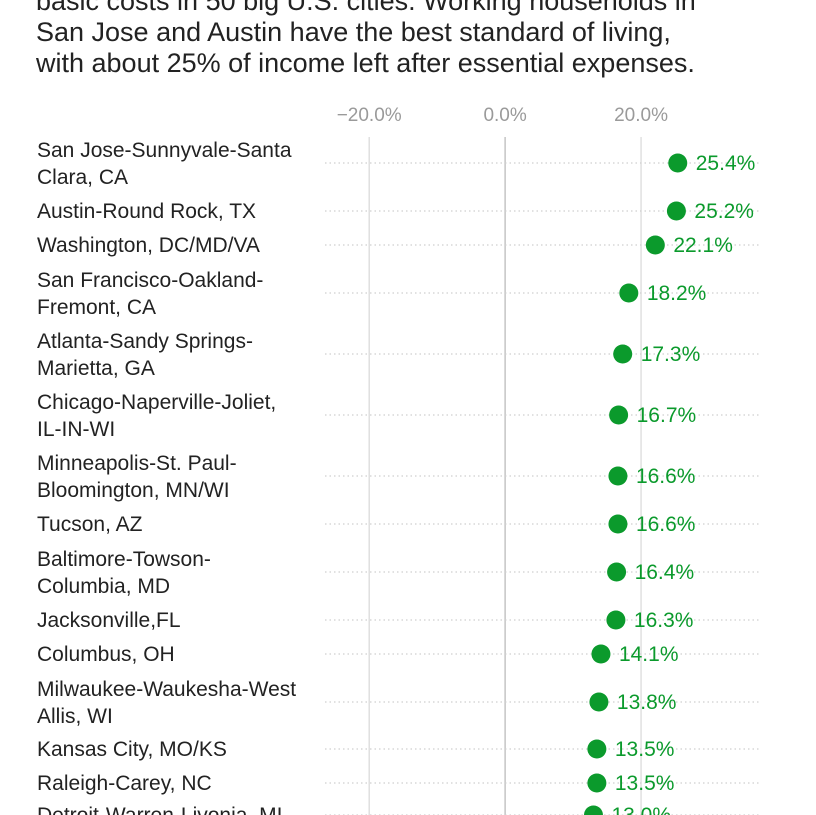 Image resolution: width=816 pixels, height=815 pixels. What do you see at coordinates (664, 620) in the screenshot?
I see `data-label: 16.3%` at bounding box center [664, 620].